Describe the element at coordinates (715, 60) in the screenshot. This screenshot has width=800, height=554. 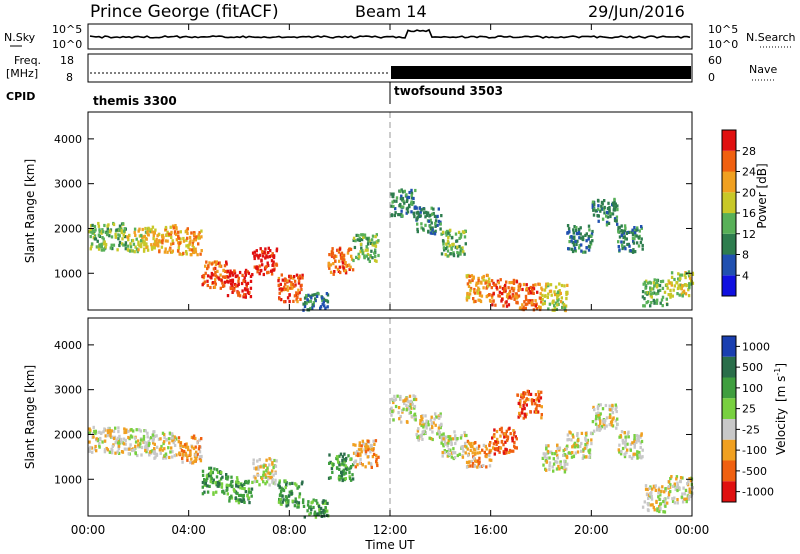
I see `nave-tick-top: 60` at that location.